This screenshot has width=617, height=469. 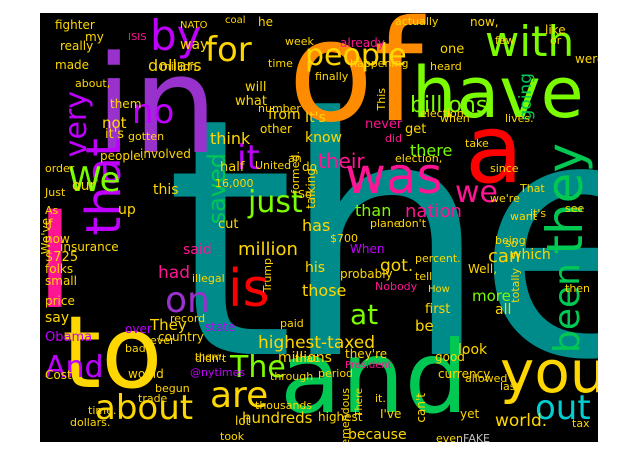 What do you see at coordinates (69, 337) in the screenshot?
I see `word: Obama` at bounding box center [69, 337].